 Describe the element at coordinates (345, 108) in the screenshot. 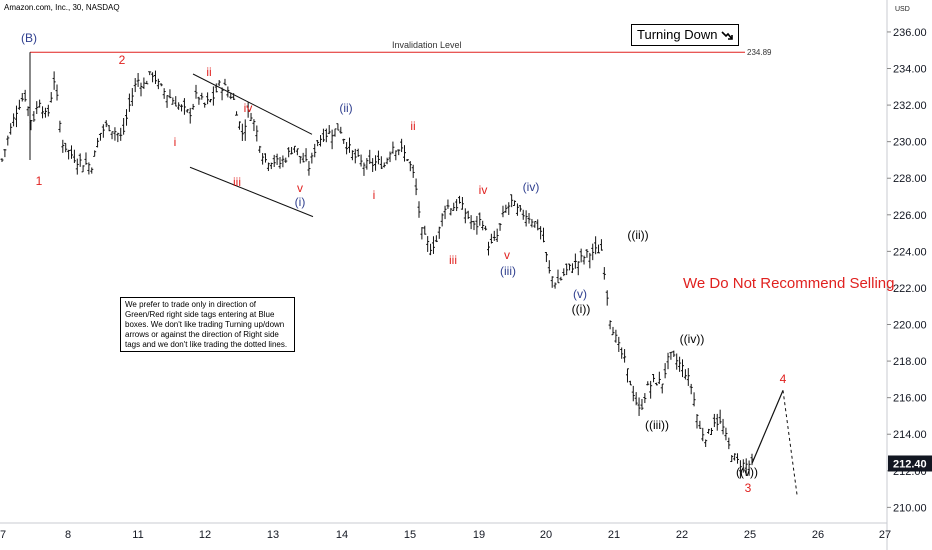

I see `wave-label: (ii)` at that location.